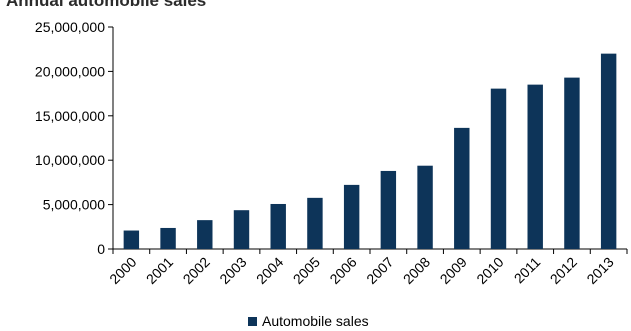 The height and width of the screenshot is (331, 631). What do you see at coordinates (74, 205) in the screenshot?
I see `y-tick-label: 5,000,000` at bounding box center [74, 205].